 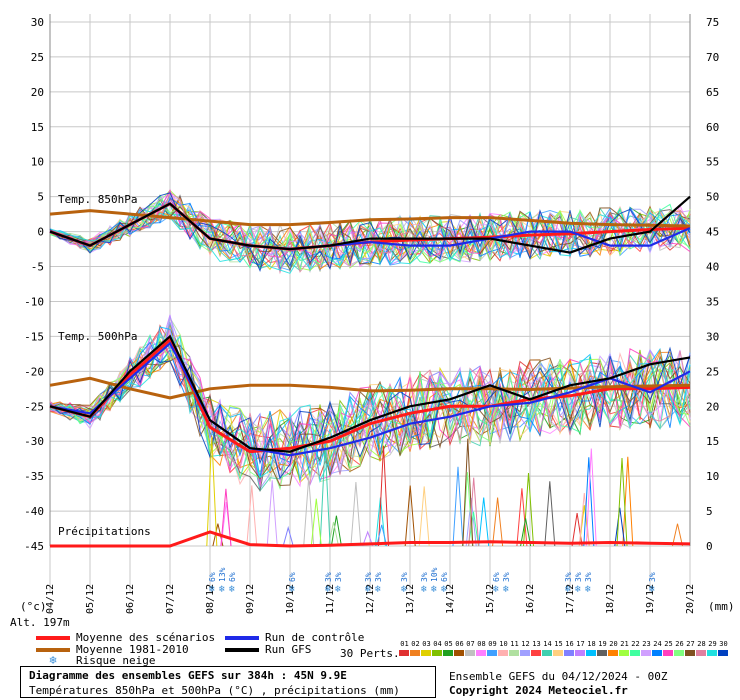 I want to click on perturbation-number: 08, so click(x=481, y=644).